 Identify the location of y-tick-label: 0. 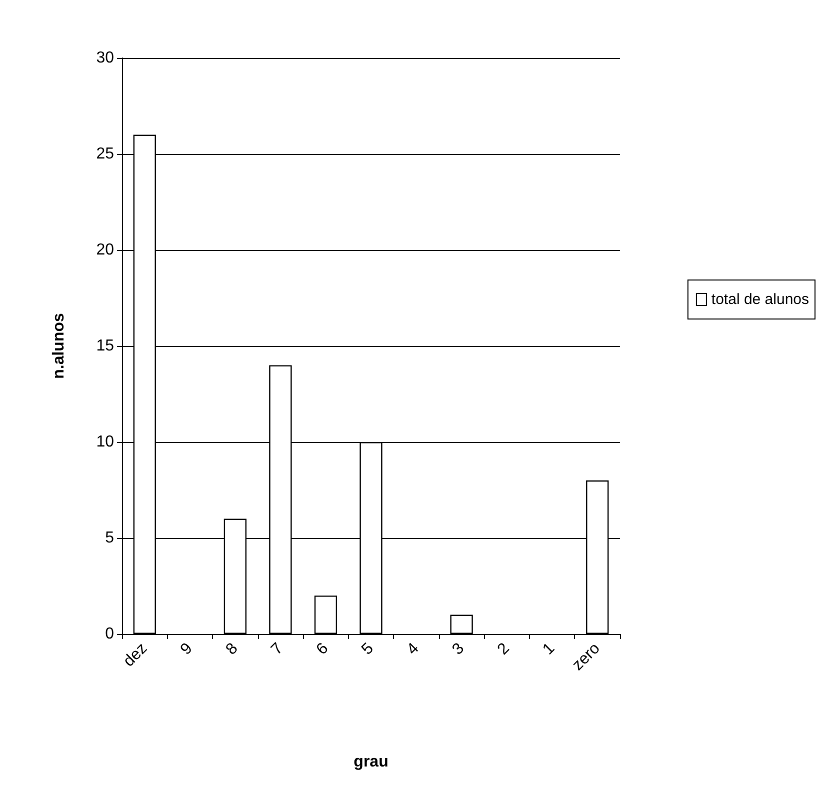
(109, 634).